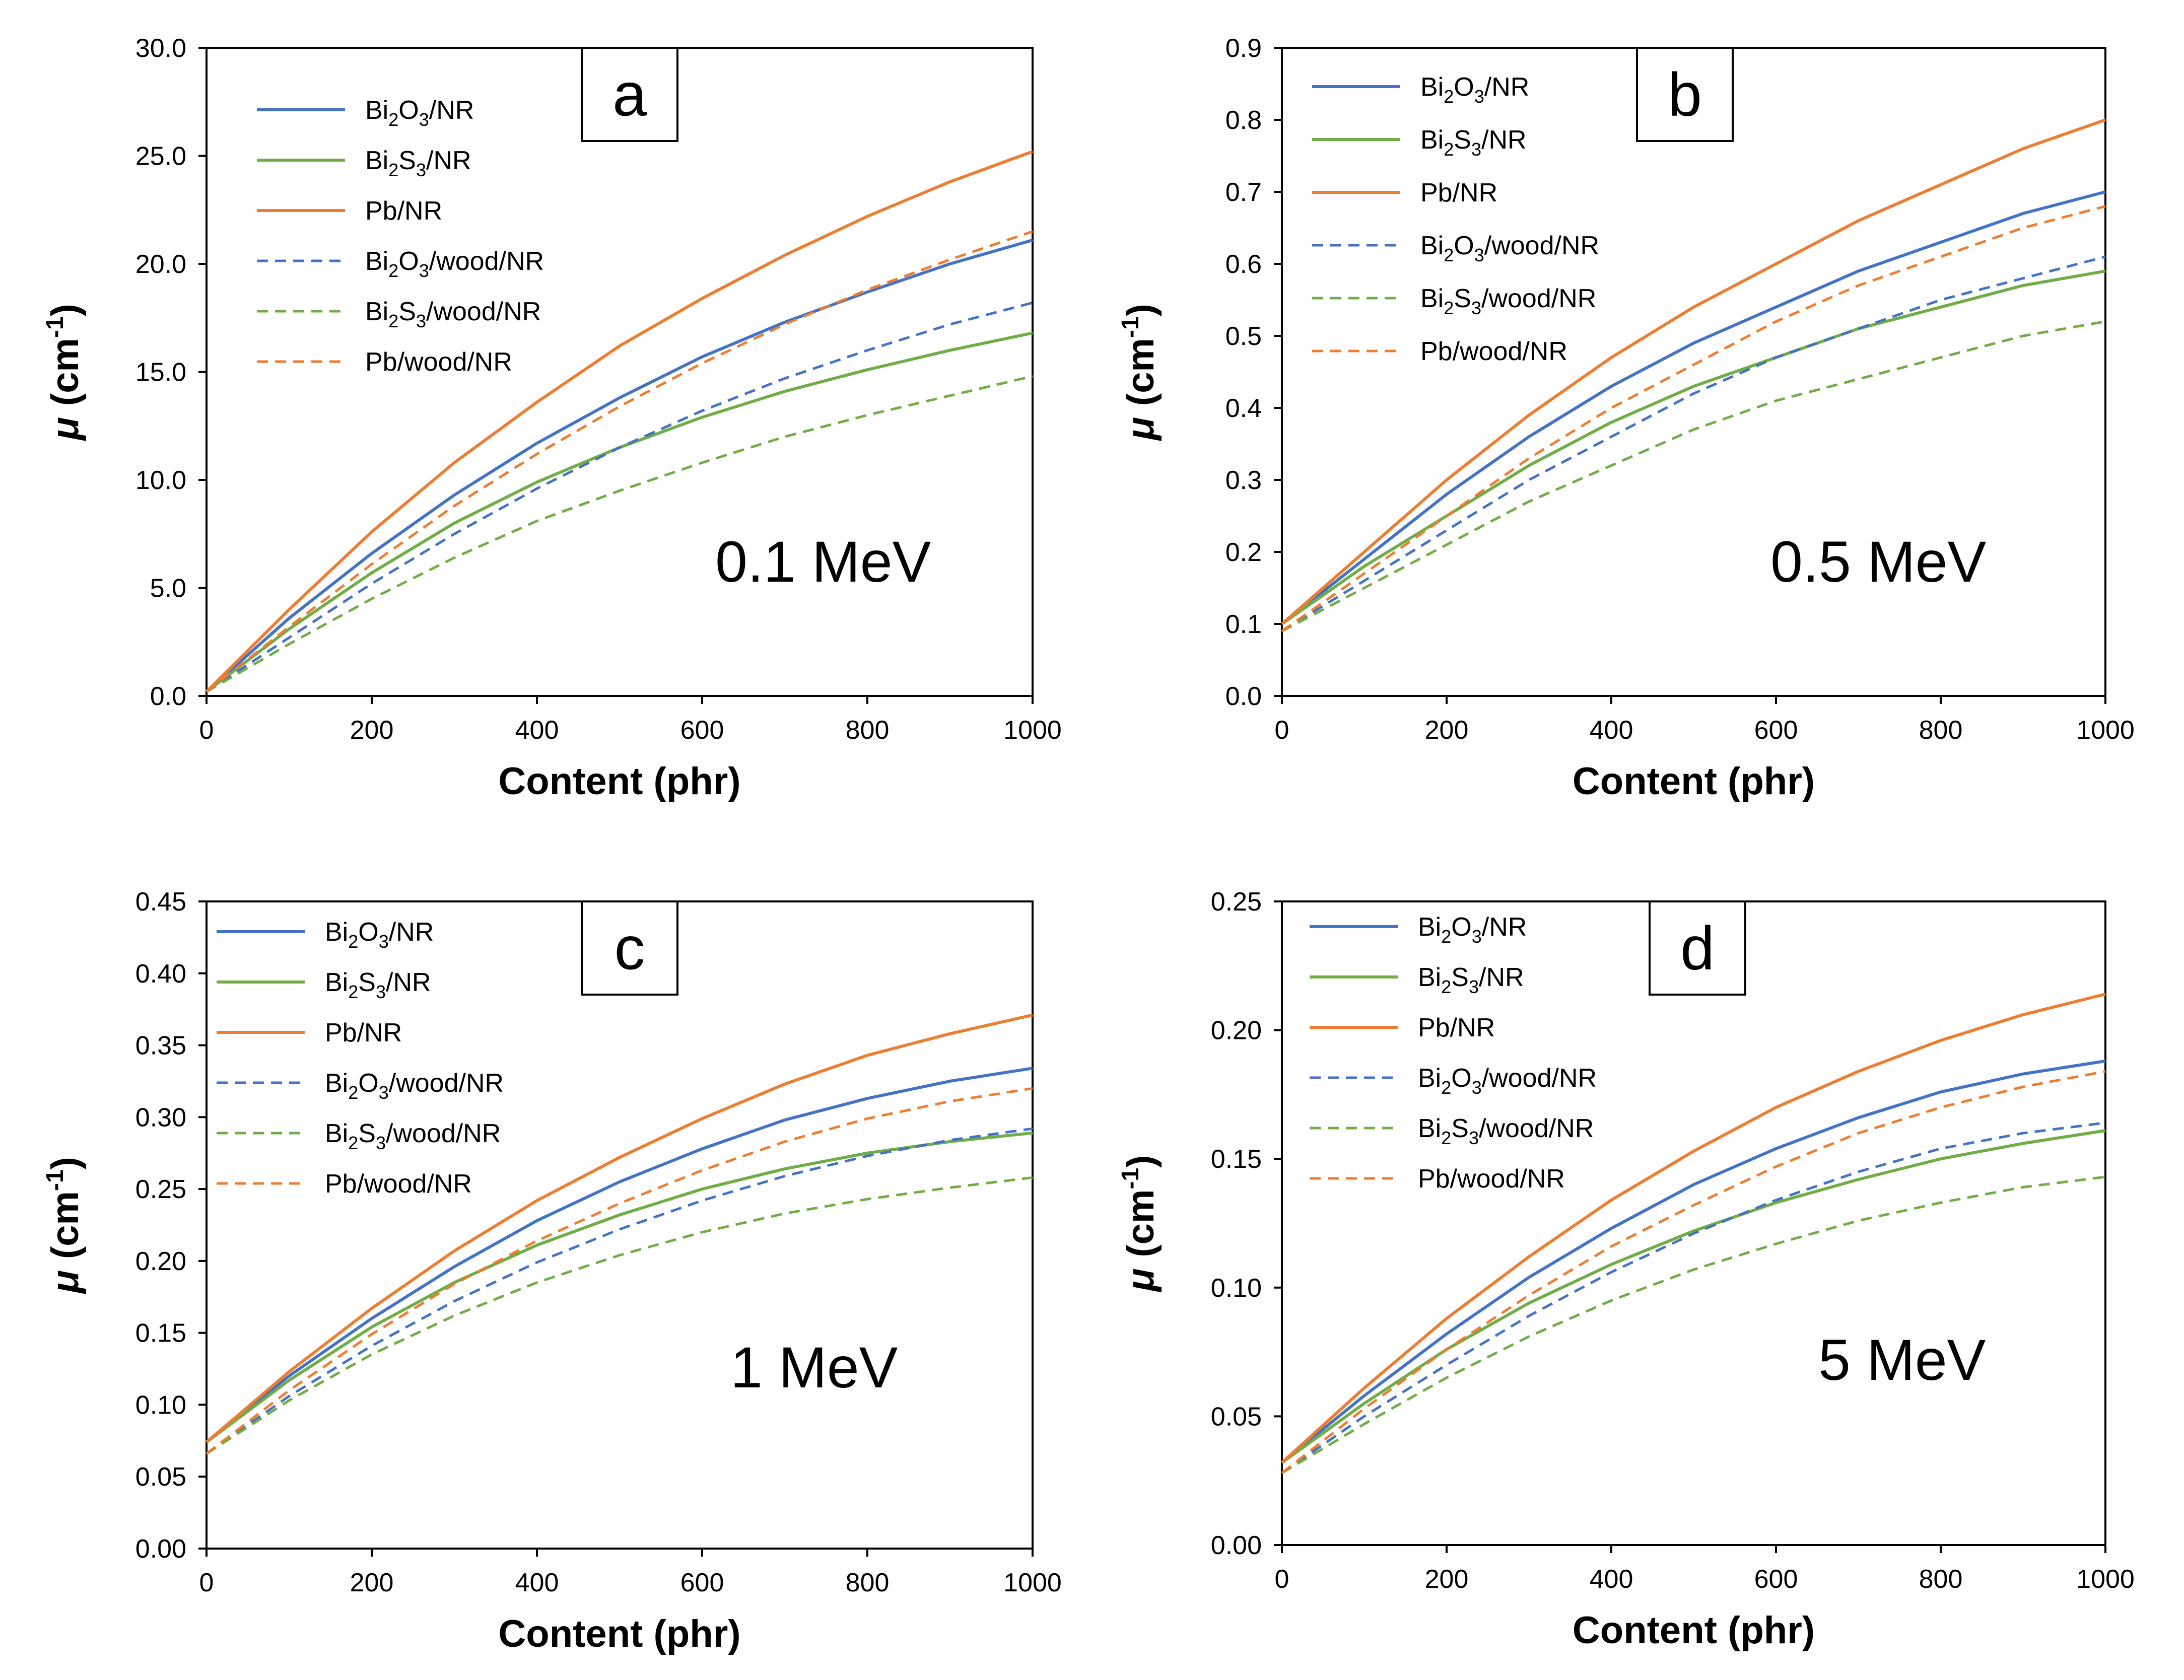 The height and width of the screenshot is (1680, 2184). I want to click on y-tick-label: 0.7, so click(1243, 192).